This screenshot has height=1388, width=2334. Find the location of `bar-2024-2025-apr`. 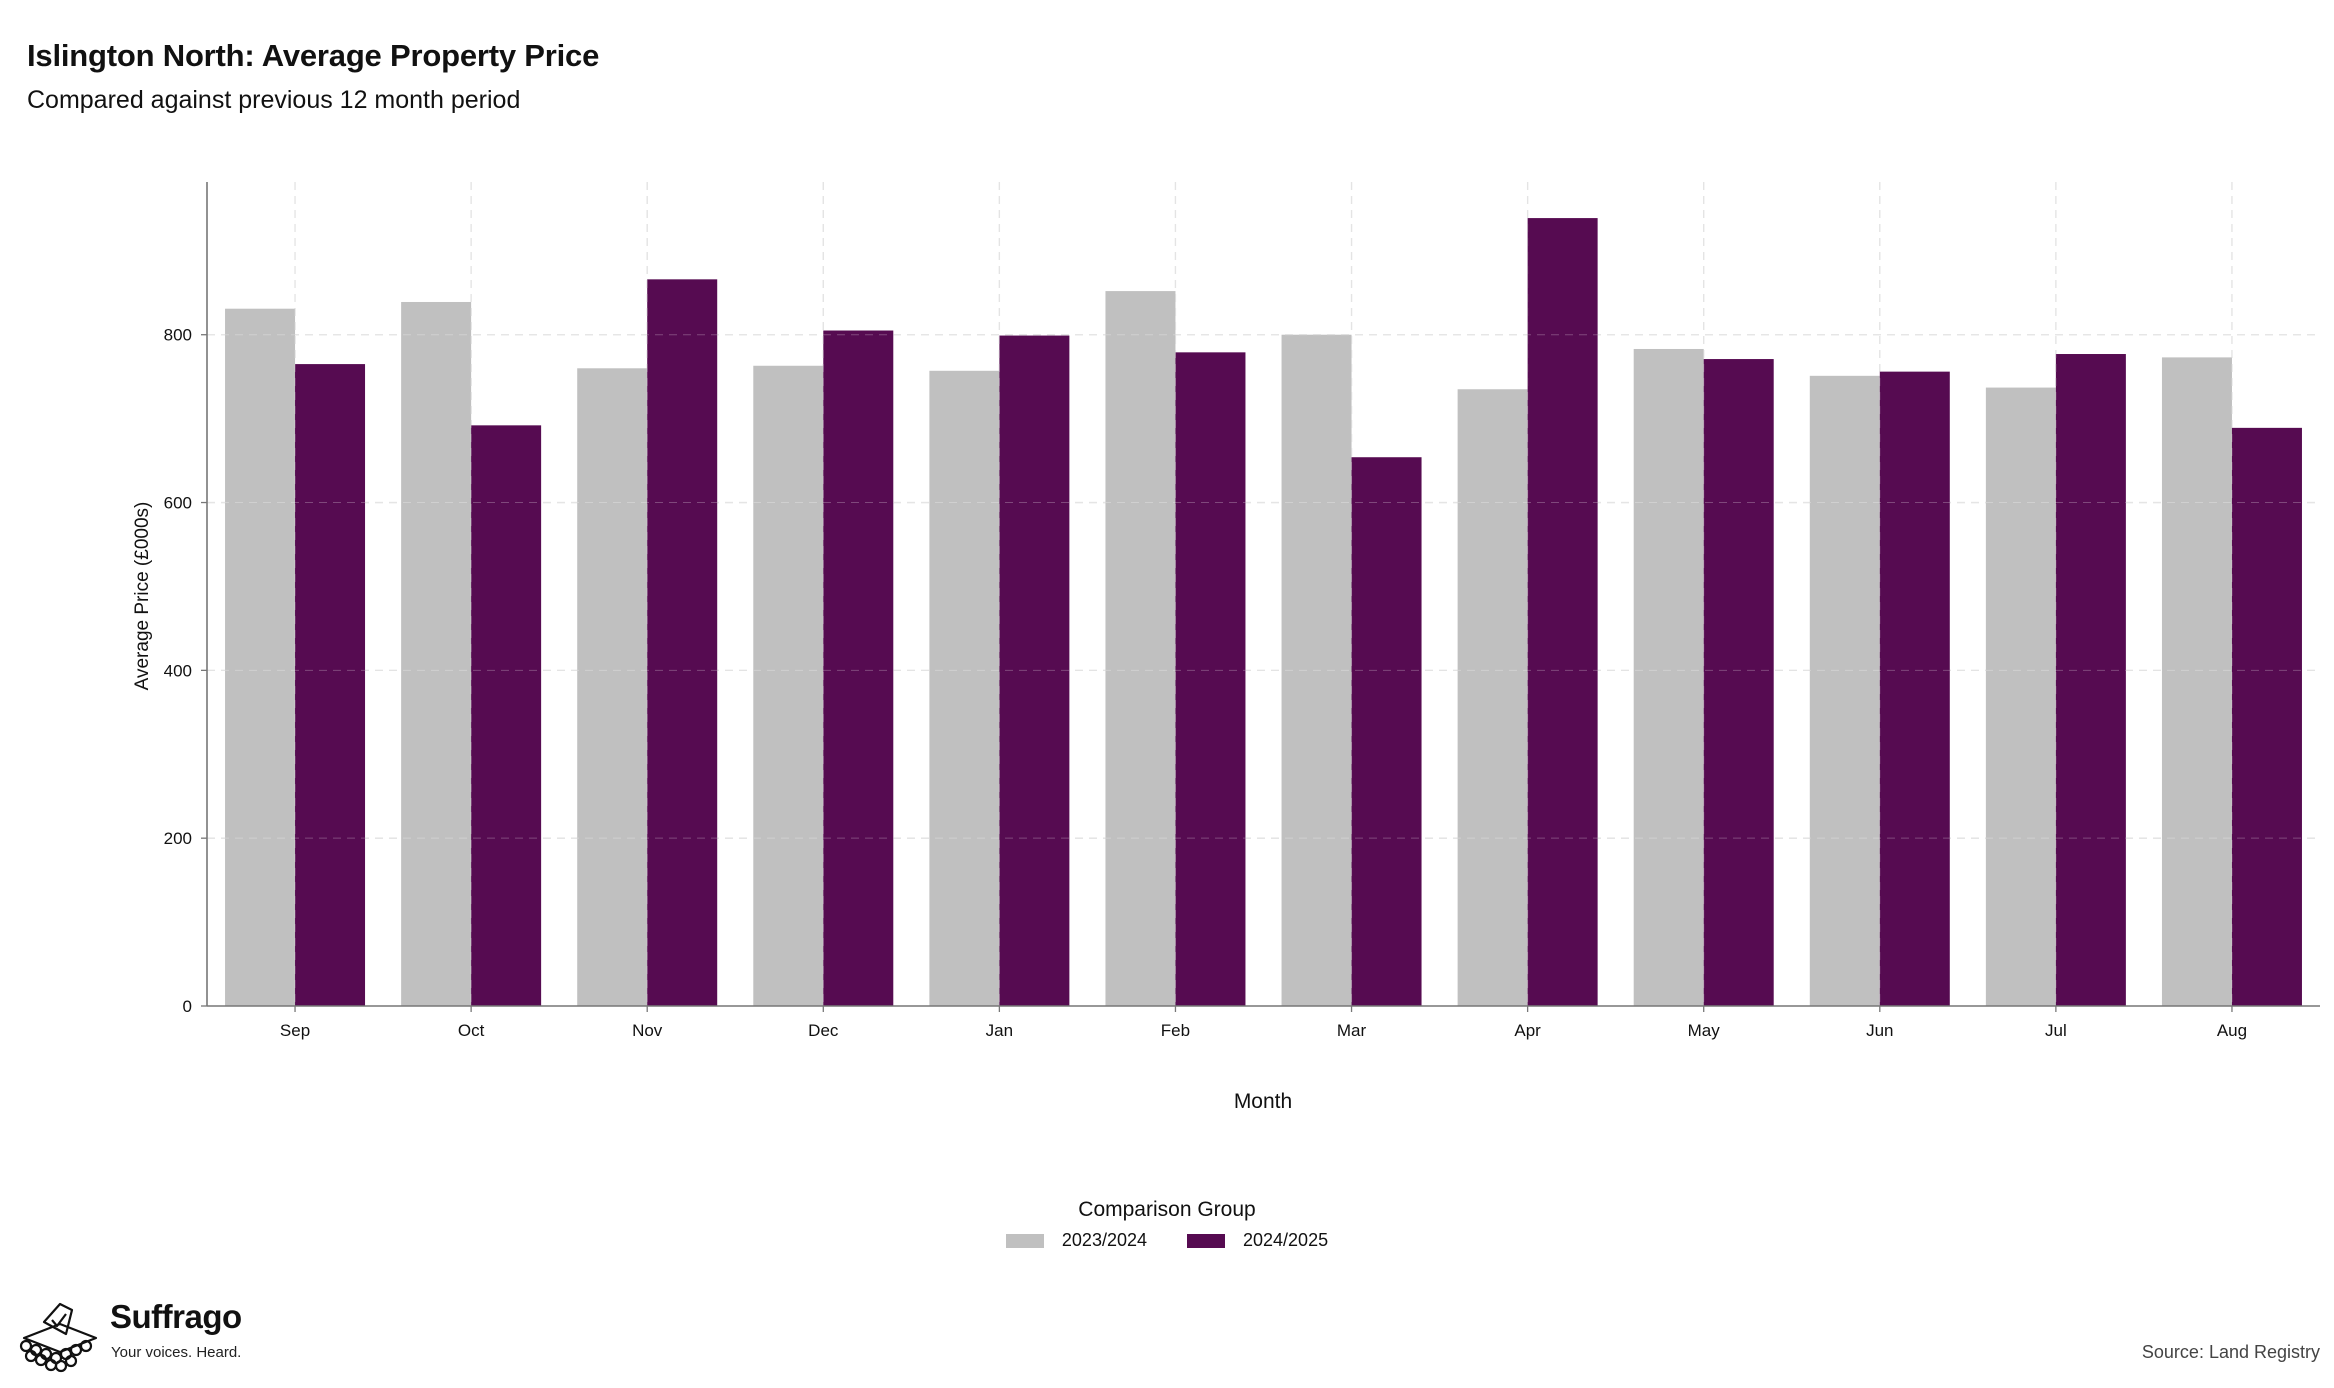

bar-2024-2025-apr is located at coordinates (1562, 612).